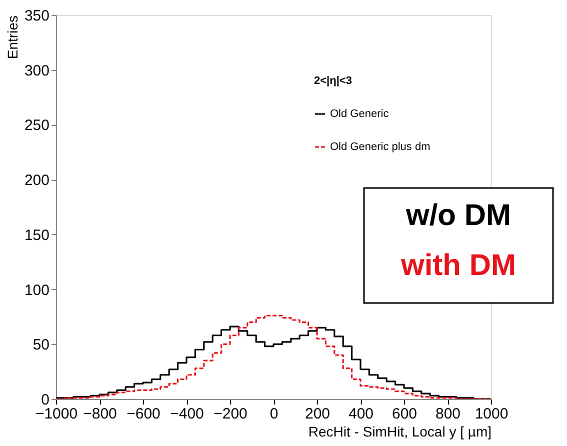  What do you see at coordinates (380, 147) in the screenshot?
I see `legend-label: Old Generic plus dm` at bounding box center [380, 147].